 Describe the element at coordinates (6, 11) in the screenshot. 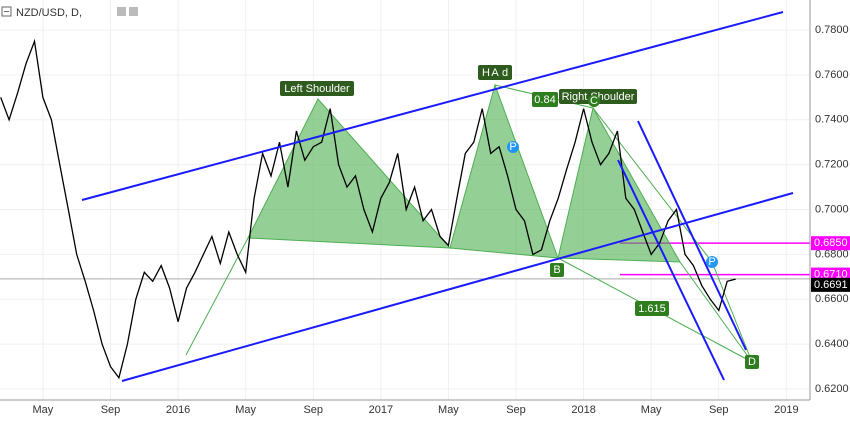

I see `collapse-icon` at that location.